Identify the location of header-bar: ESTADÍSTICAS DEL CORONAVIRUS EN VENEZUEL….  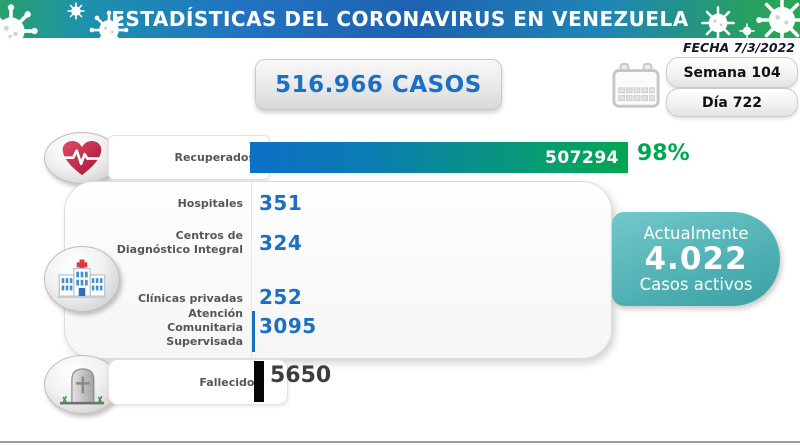
(400, 29).